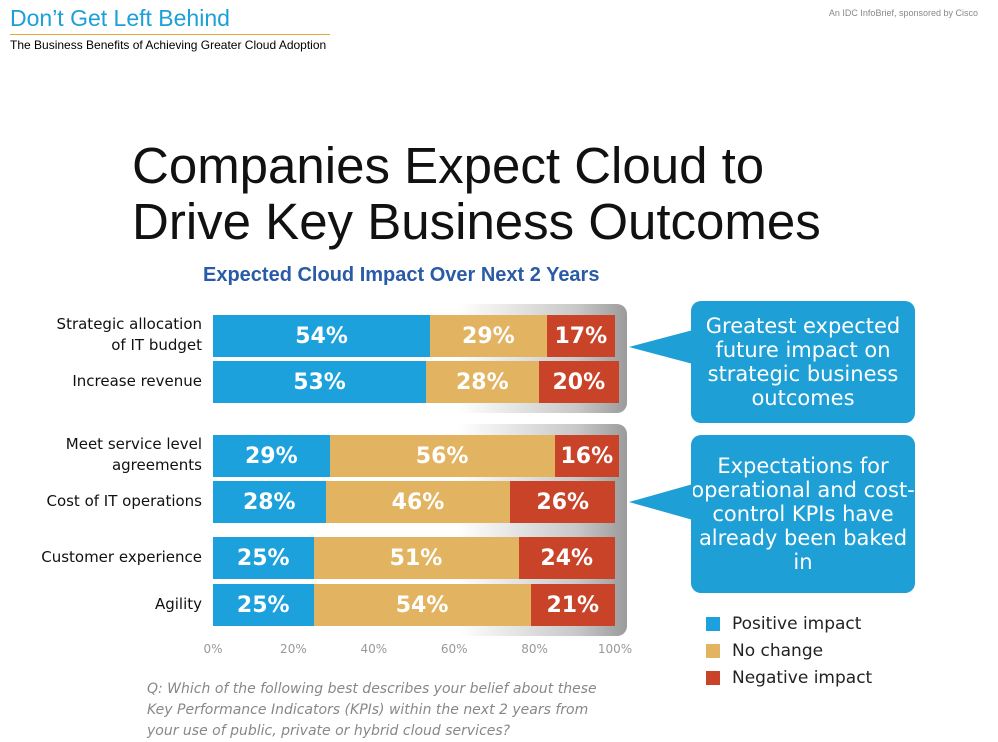 This screenshot has height=742, width=998. I want to click on brand-note: An IDC InfoBrief, sponsored by Cisco, so click(903, 13).